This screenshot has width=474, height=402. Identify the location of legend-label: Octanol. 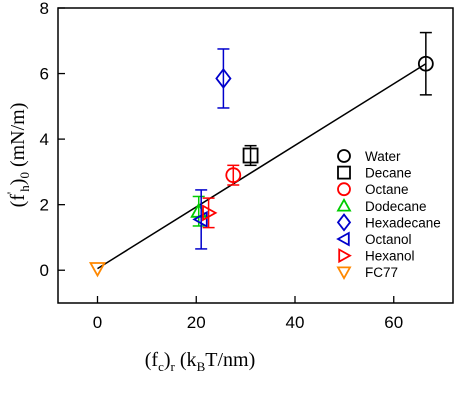
(388, 239).